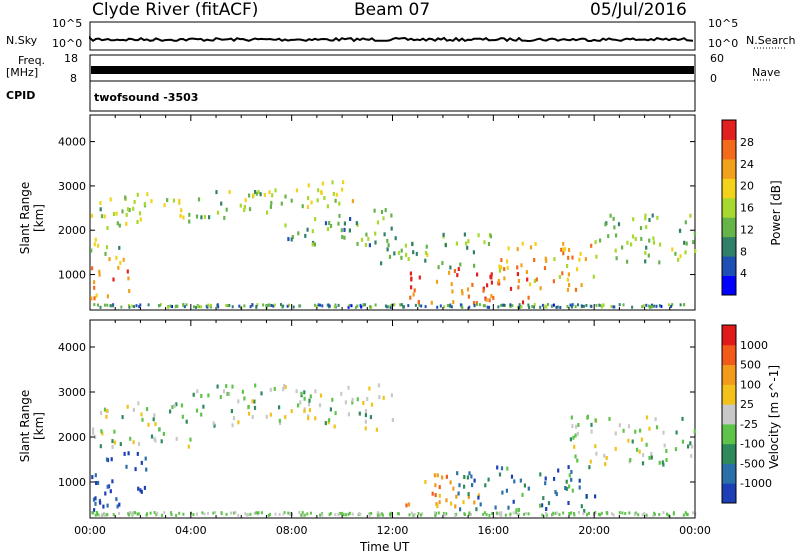  Describe the element at coordinates (717, 58) in the screenshot. I see `nave-tick-top: 60` at that location.